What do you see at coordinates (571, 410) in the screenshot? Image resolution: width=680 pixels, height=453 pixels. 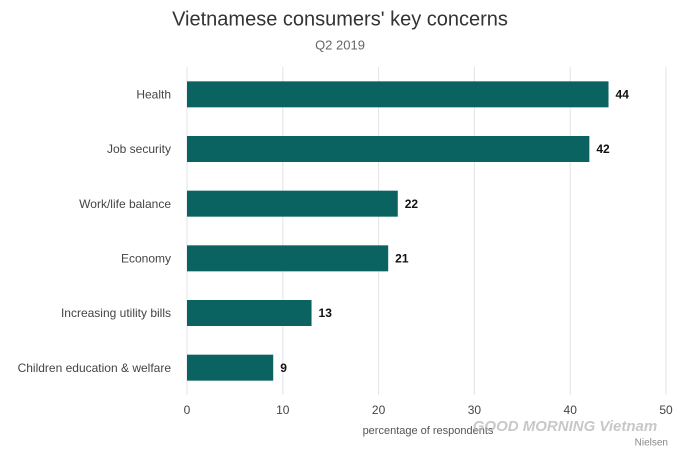 I see `x-tick-label: 40` at bounding box center [571, 410].